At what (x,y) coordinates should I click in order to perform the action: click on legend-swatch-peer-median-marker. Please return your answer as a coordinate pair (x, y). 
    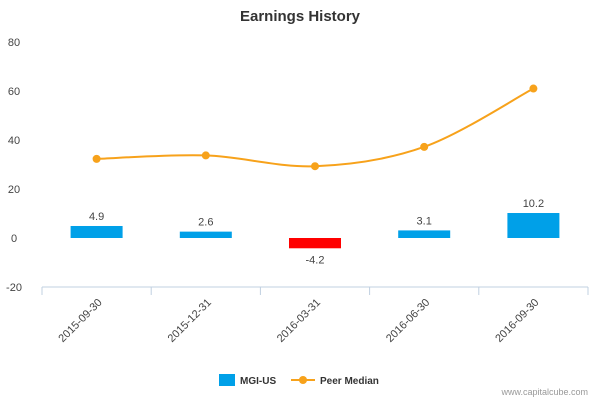
    Looking at the image, I should click on (303, 380).